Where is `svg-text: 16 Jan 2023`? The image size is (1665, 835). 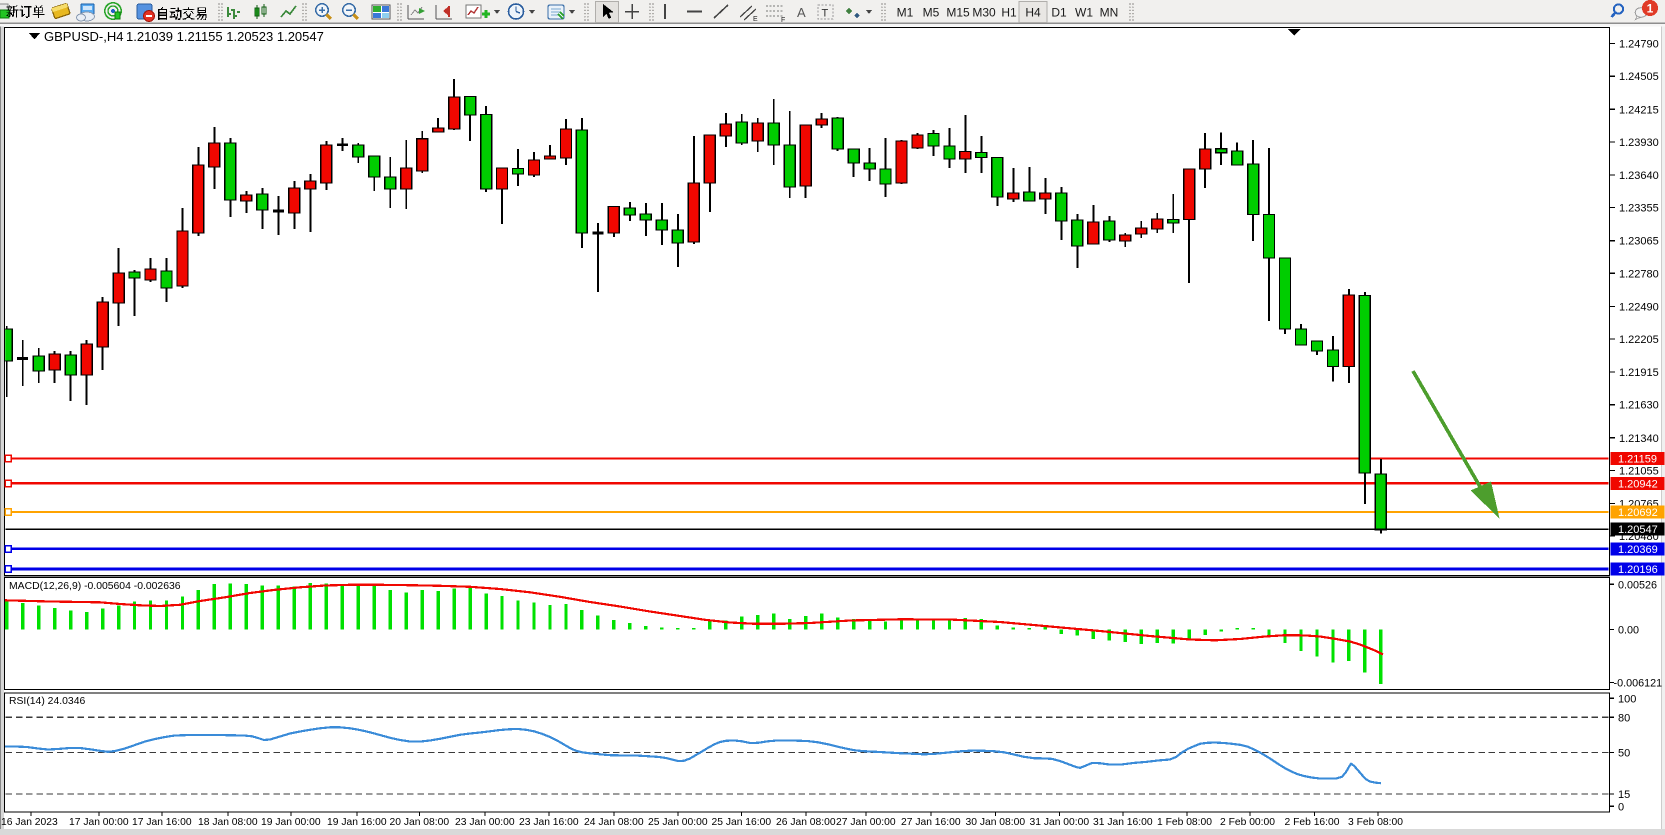 svg-text: 16 Jan 2023 is located at coordinates (29, 822).